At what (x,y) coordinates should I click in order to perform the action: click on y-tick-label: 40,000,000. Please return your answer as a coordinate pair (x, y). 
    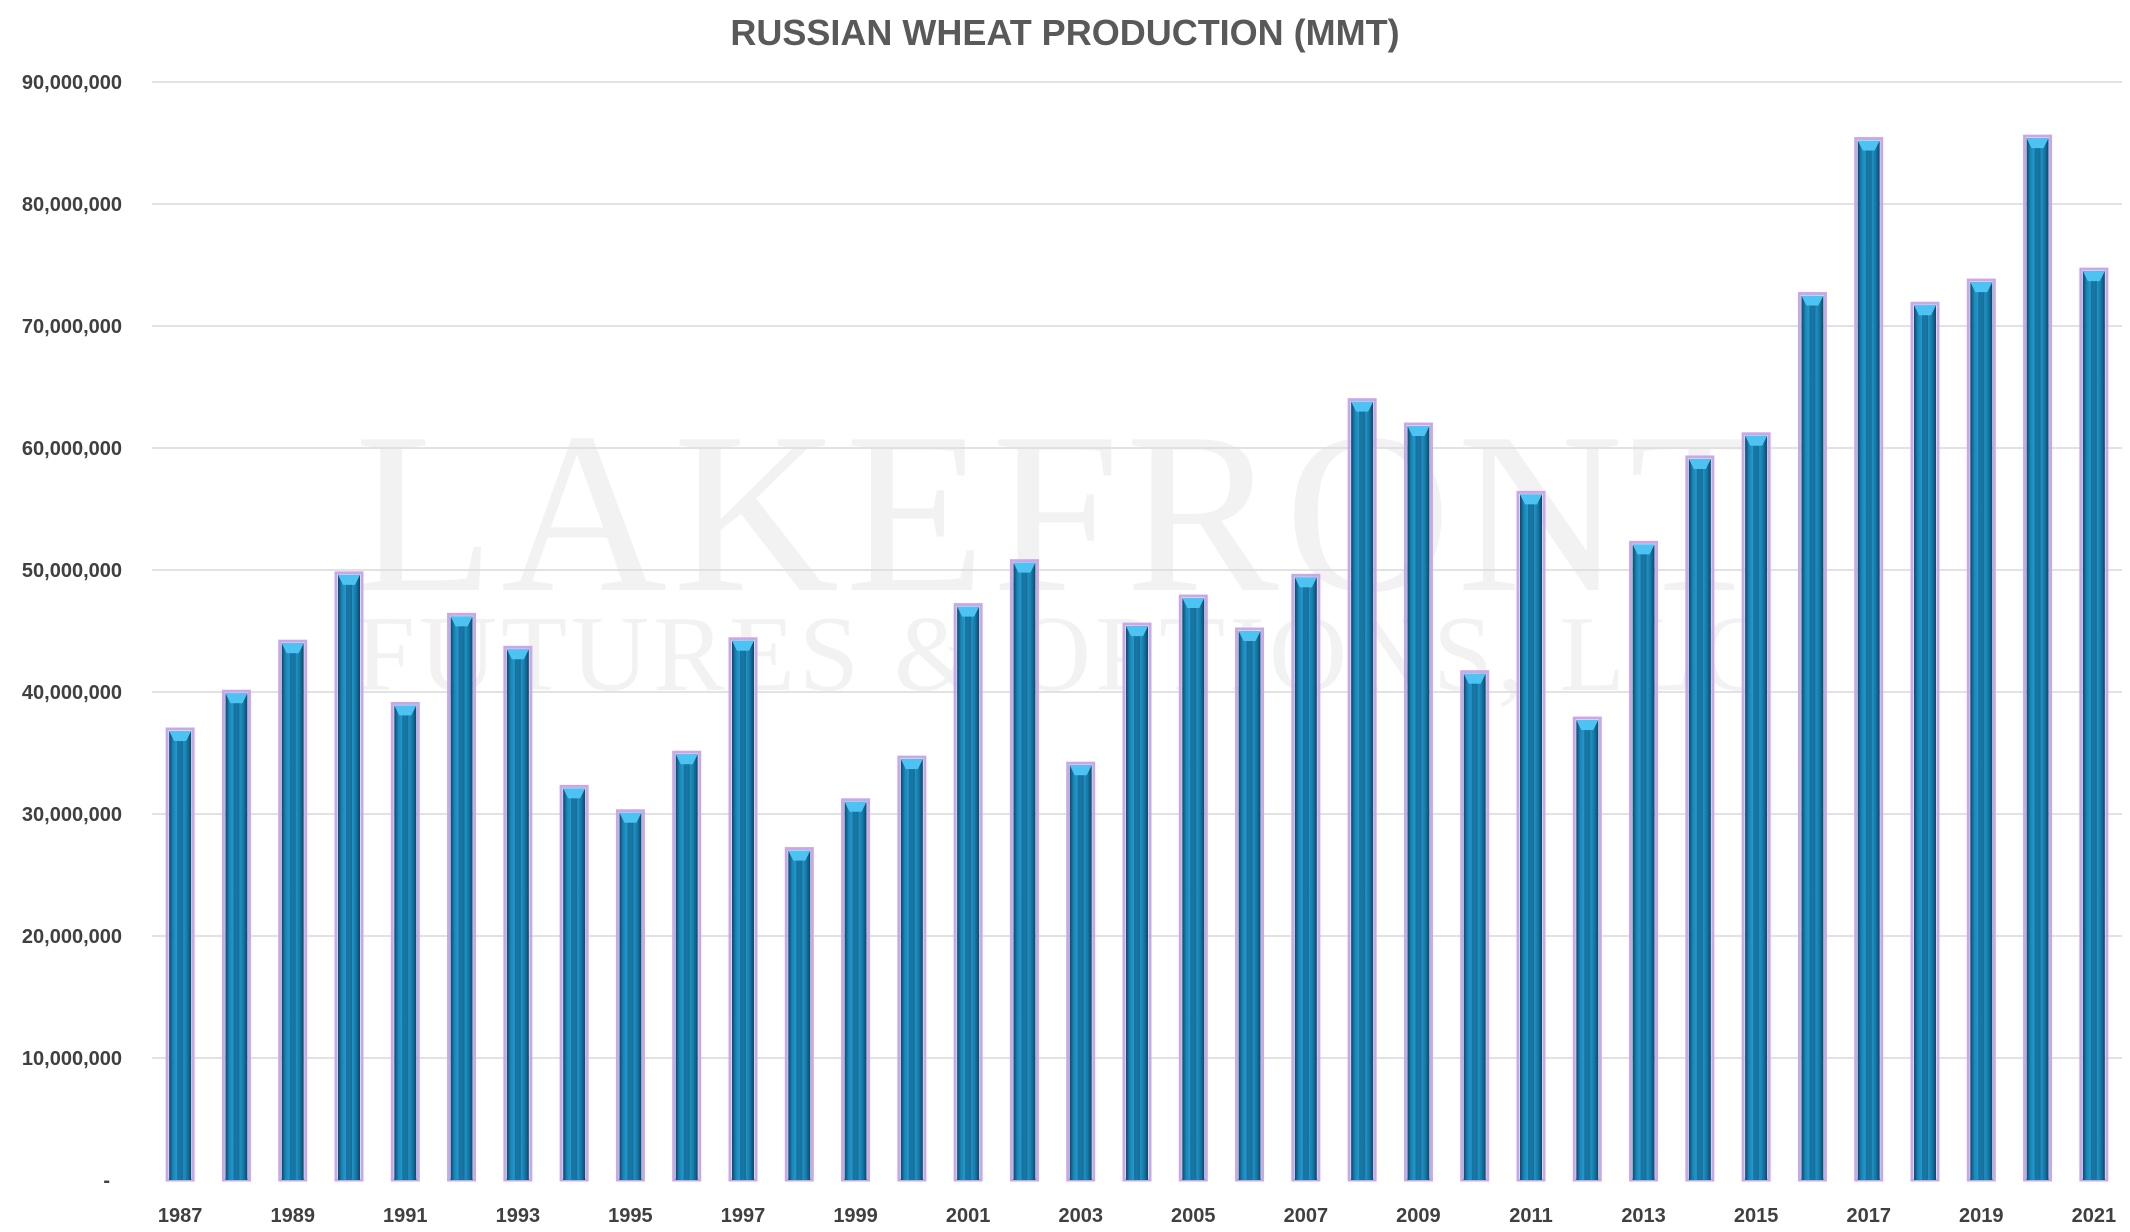
    Looking at the image, I should click on (72, 693).